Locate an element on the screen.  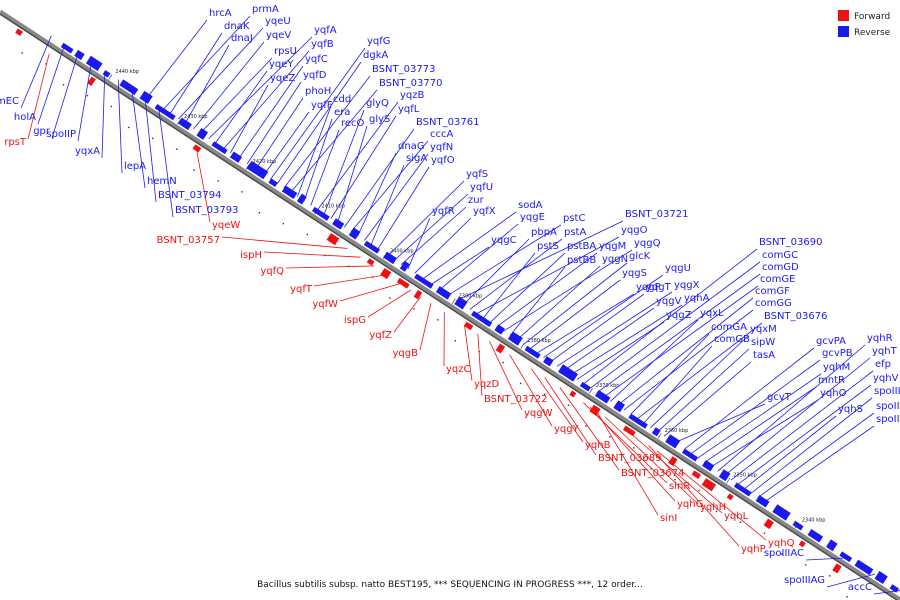
reverse-gene-label-comgg: comGG is located at coordinates (773, 303).